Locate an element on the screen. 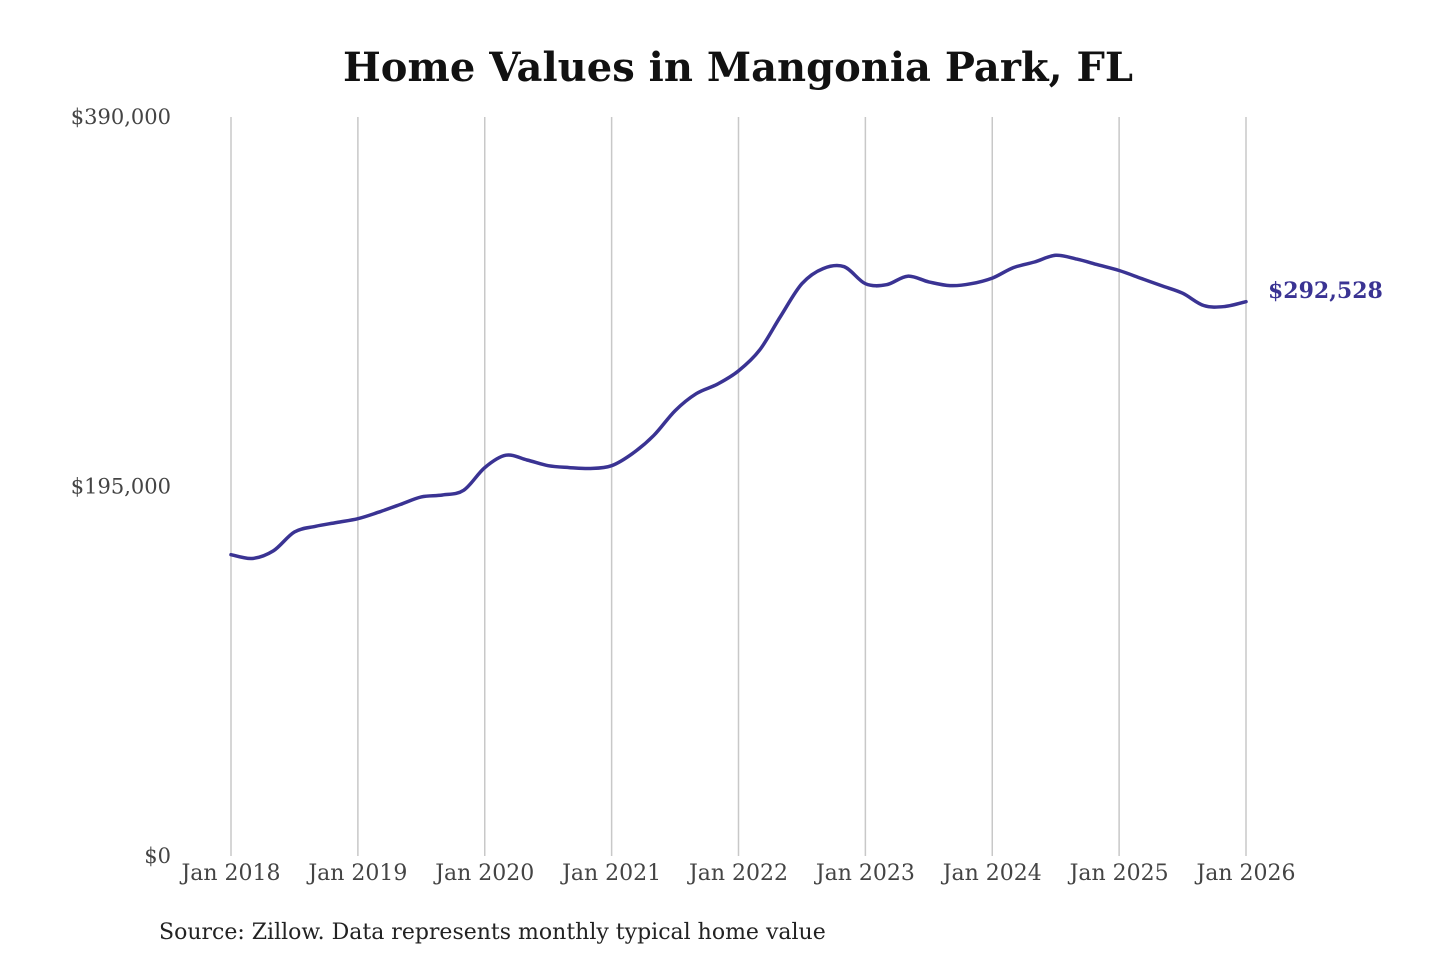  x-tick-label: Jan 2026 is located at coordinates (1244, 873).